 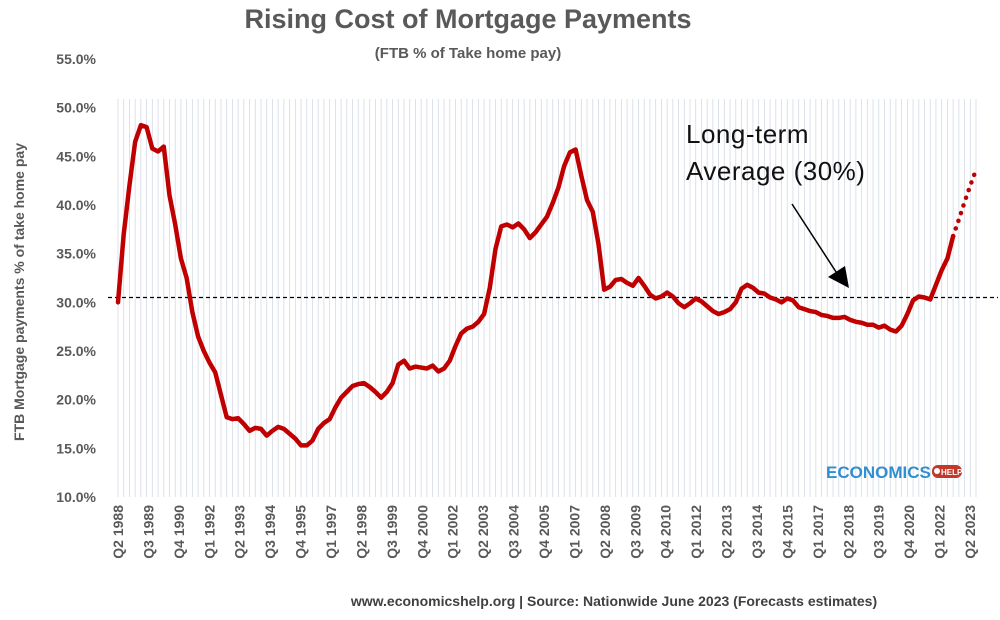 I want to click on x-tick-label: Q1 1992, so click(x=209, y=532).